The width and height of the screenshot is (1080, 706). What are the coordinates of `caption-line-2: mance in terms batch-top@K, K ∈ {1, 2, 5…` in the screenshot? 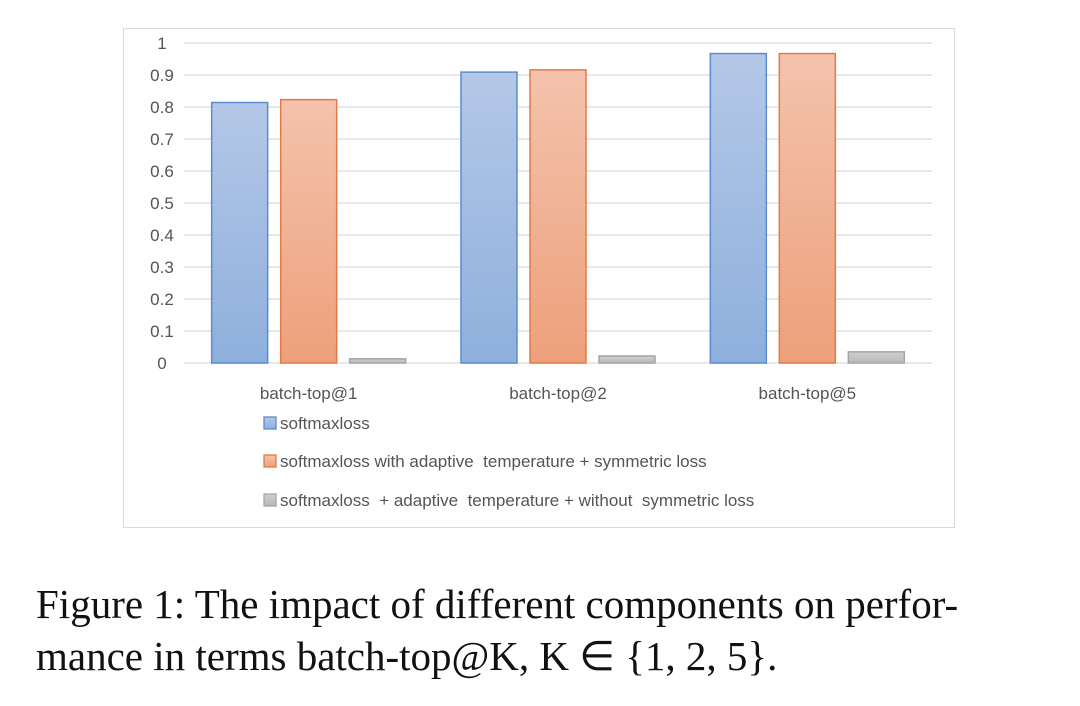 It's located at (407, 656).